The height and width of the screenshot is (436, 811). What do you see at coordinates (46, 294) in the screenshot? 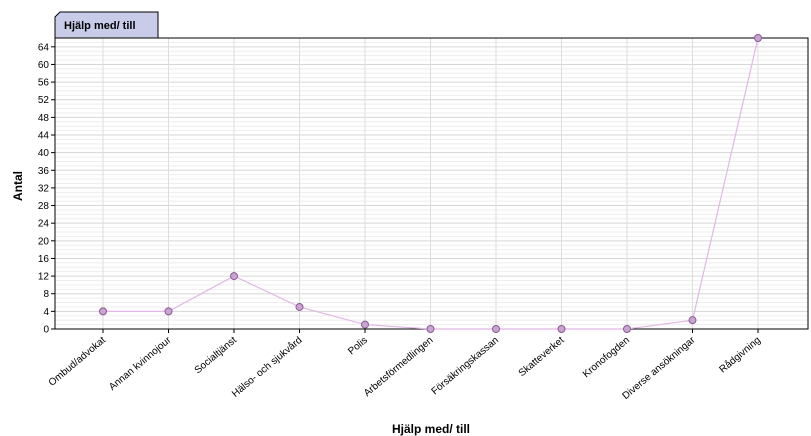
I see `y-tick-label: 8` at bounding box center [46, 294].